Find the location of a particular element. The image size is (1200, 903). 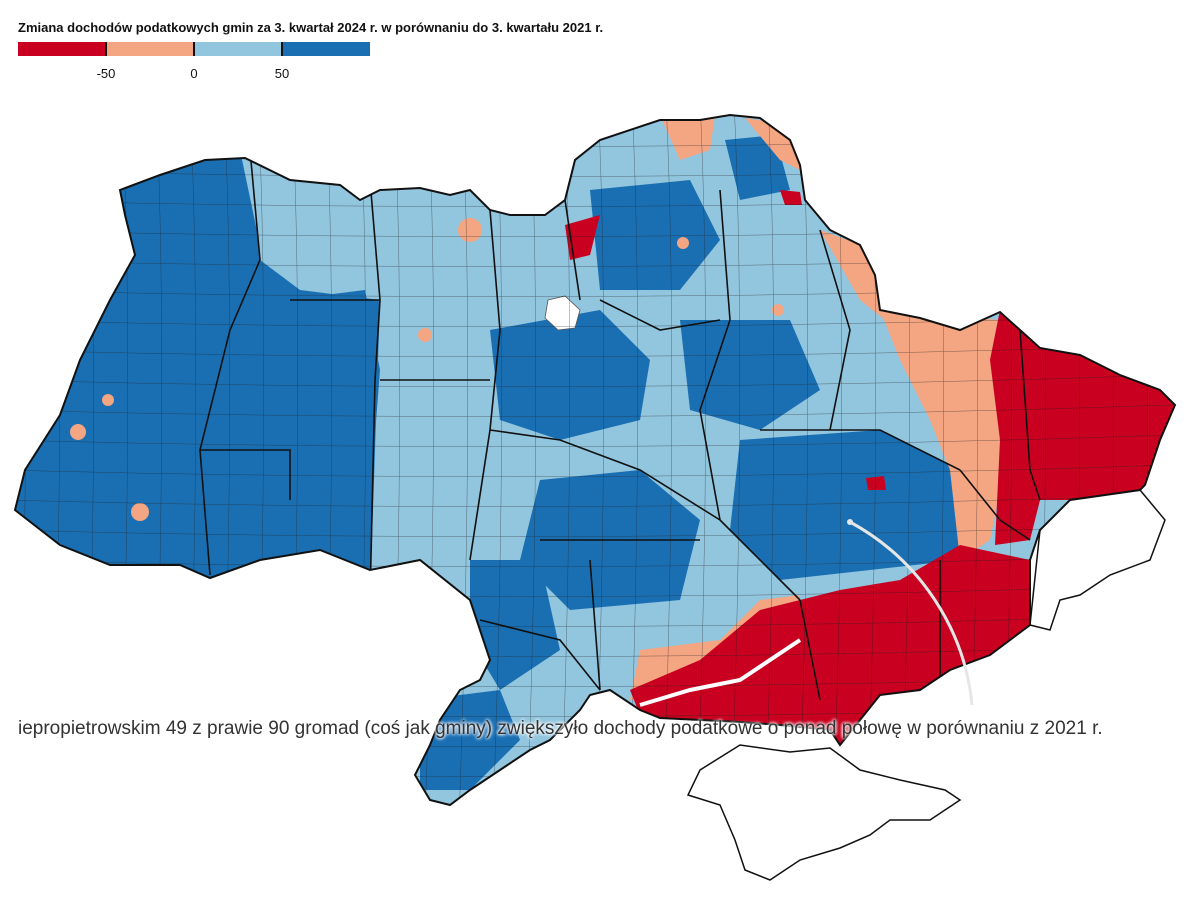

legend-label-50: 50 is located at coordinates (282, 73).